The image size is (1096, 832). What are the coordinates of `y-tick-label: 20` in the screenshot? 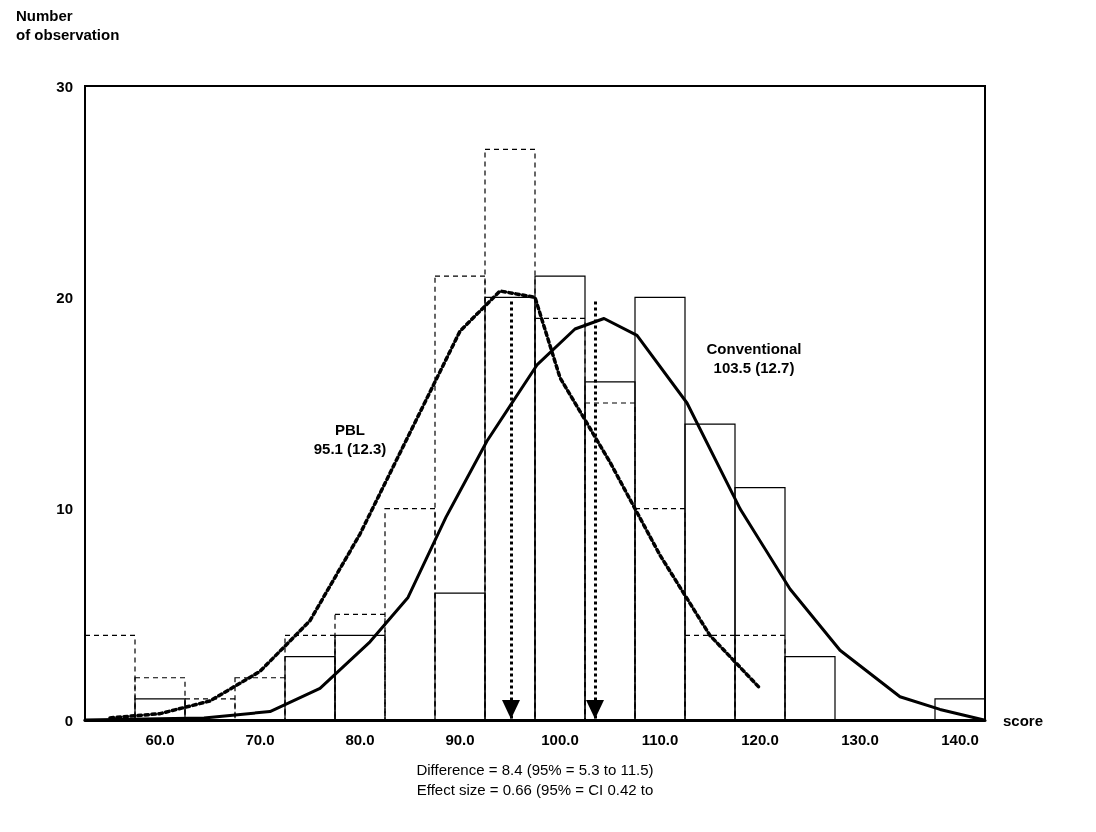 It's located at (64, 297).